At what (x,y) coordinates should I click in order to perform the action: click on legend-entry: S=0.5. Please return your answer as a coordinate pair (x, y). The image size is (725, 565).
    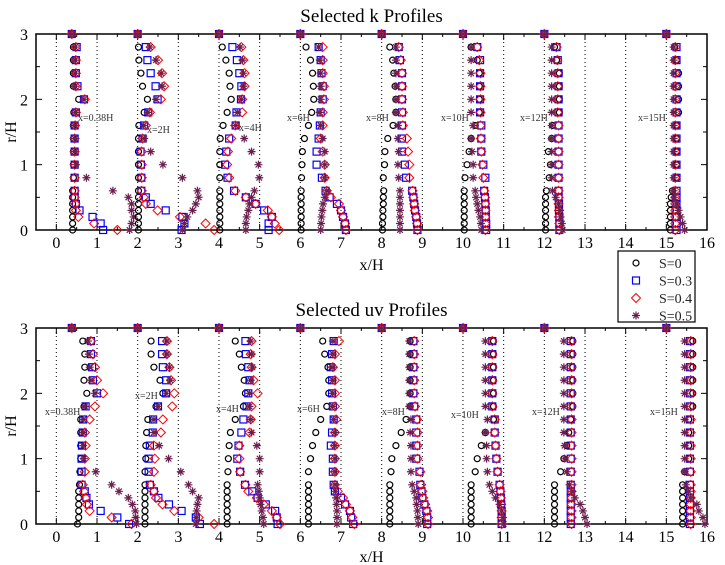
    Looking at the image, I should click on (662, 317).